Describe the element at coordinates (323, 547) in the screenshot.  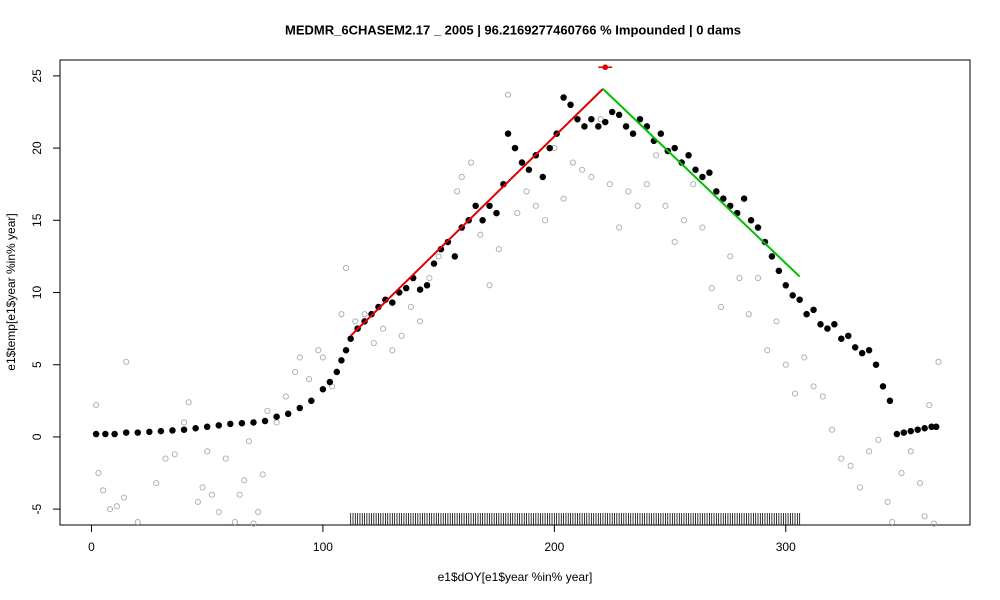
I see `x-tick-label: 100` at that location.